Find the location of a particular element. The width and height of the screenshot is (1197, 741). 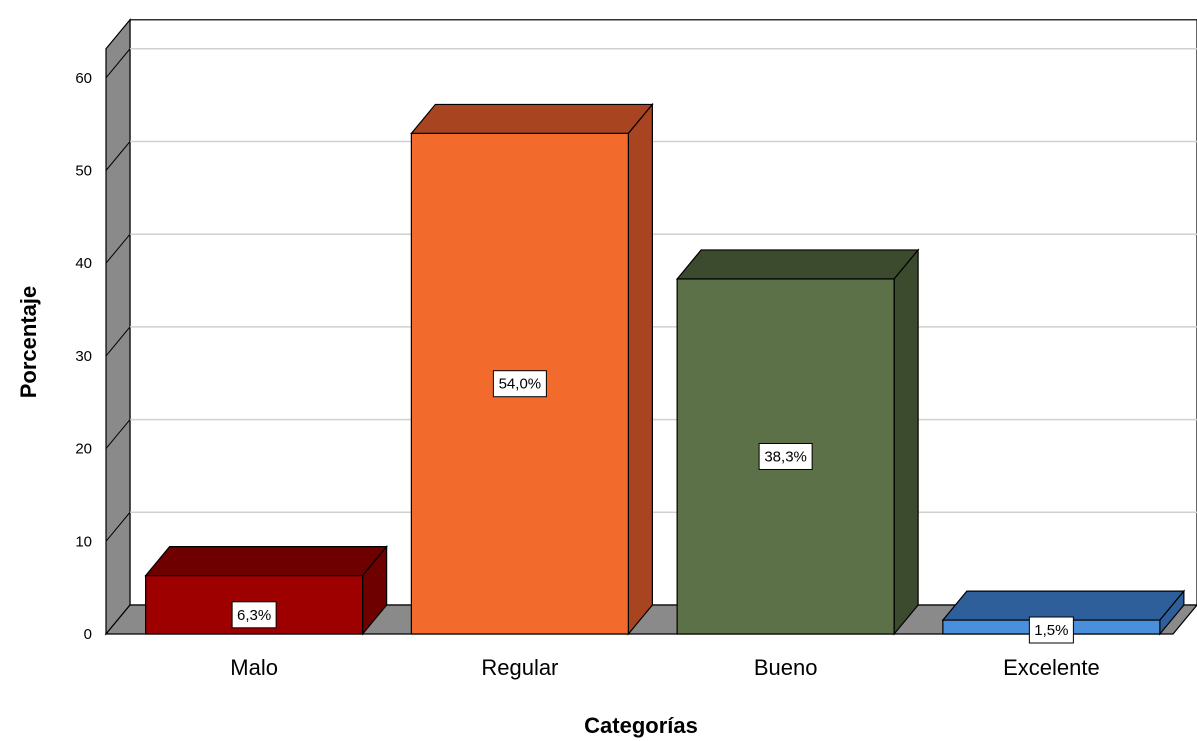

y-axis-ticks: 0 10 20 30 40 50 60 is located at coordinates (83, 356).